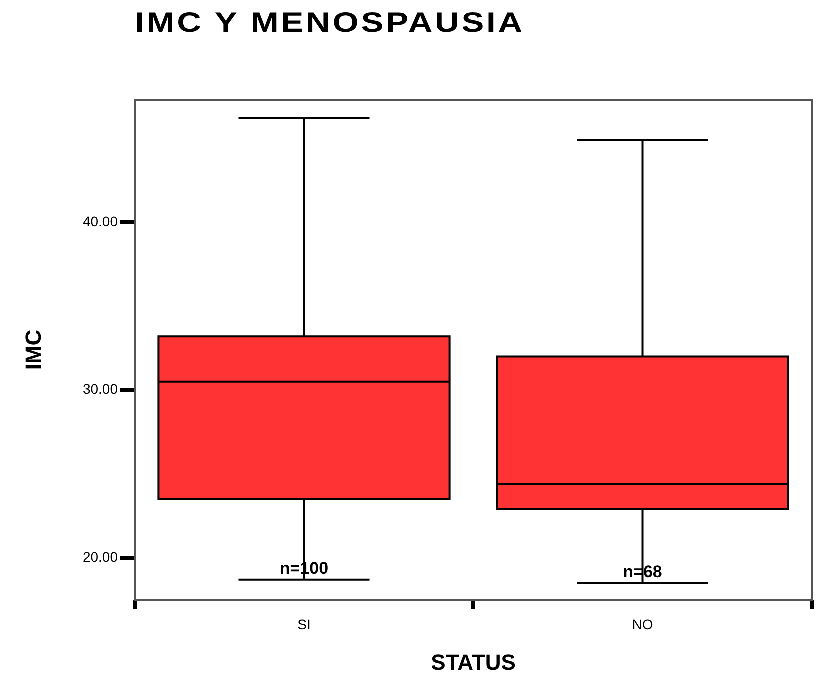  What do you see at coordinates (33, 350) in the screenshot?
I see `y-axis-title: IMC` at bounding box center [33, 350].